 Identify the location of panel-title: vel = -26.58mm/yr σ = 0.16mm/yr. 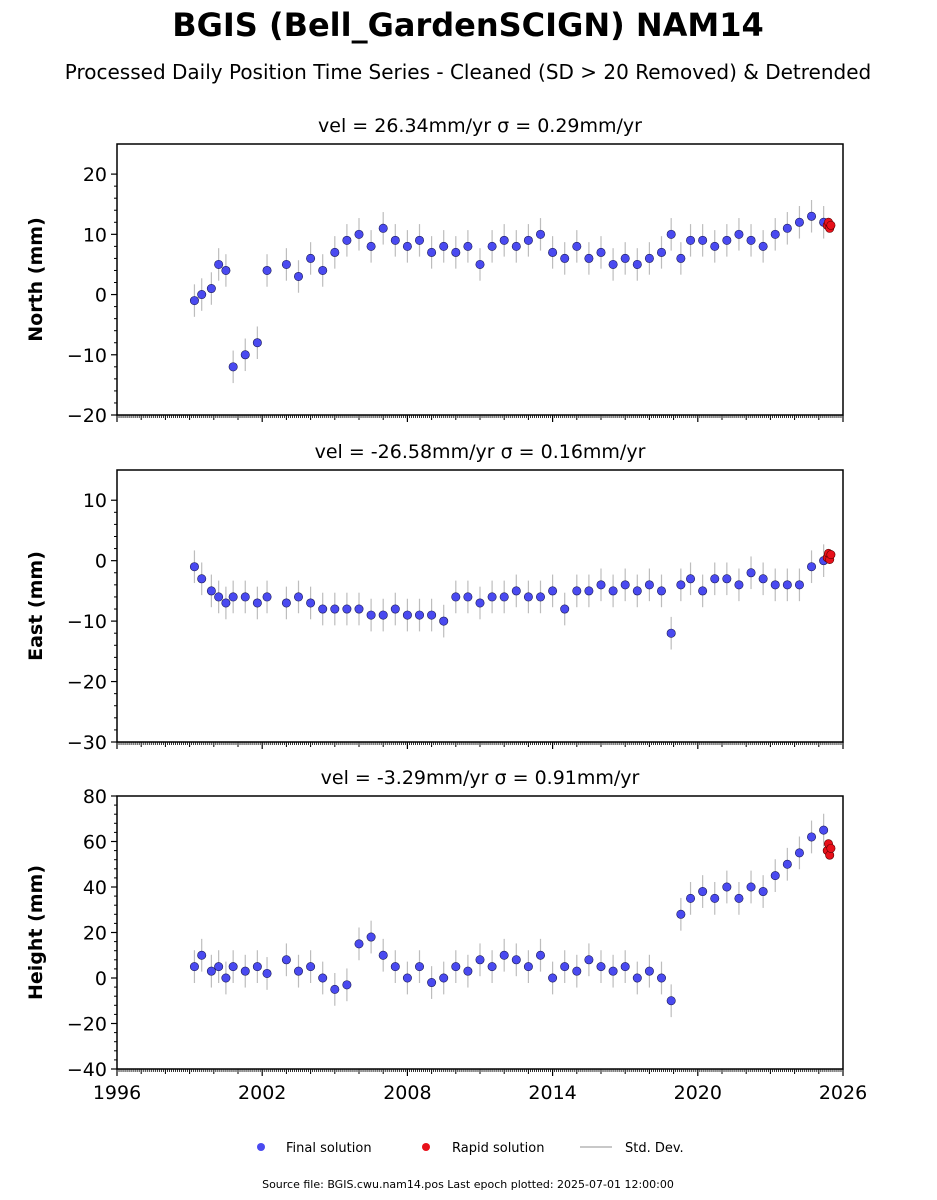
(480, 452).